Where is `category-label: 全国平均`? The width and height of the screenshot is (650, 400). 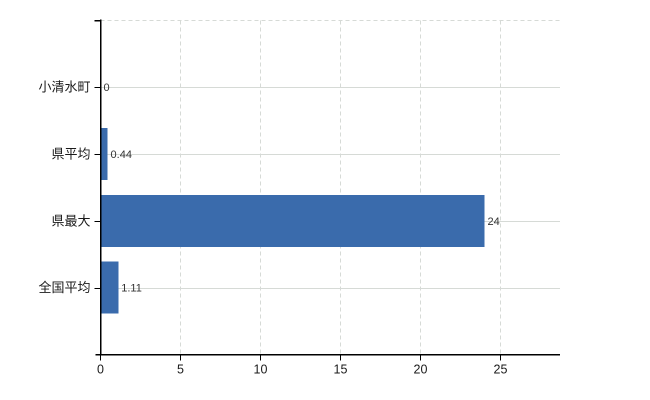 category-label: 全国平均 is located at coordinates (64, 287).